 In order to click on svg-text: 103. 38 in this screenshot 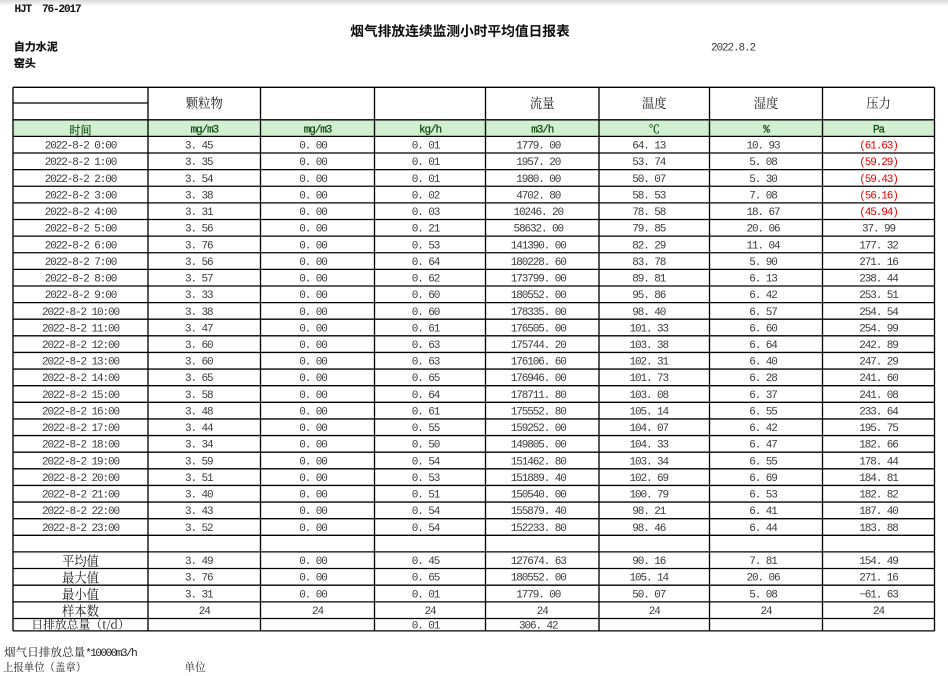, I will do `click(648, 346)`.